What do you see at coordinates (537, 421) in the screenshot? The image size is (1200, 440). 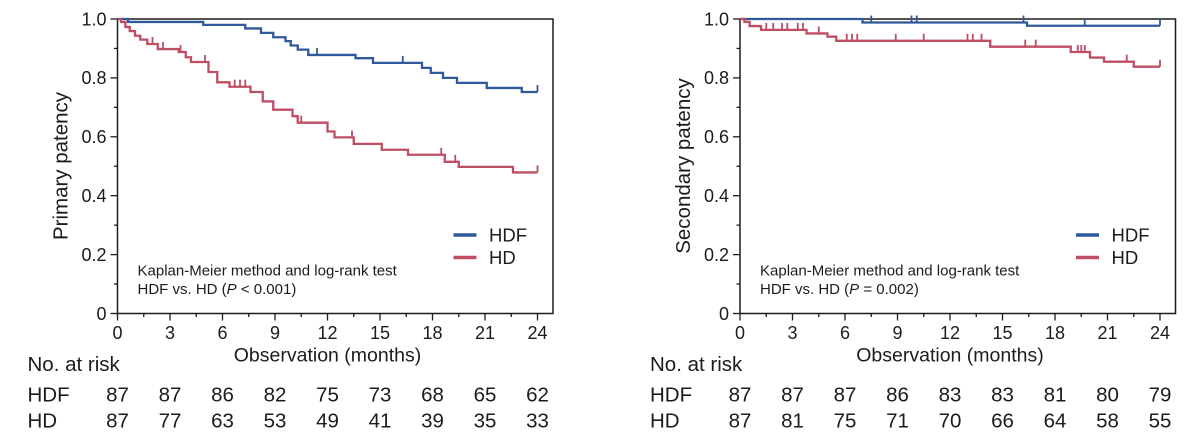 I see `at-risk-value: 33` at bounding box center [537, 421].